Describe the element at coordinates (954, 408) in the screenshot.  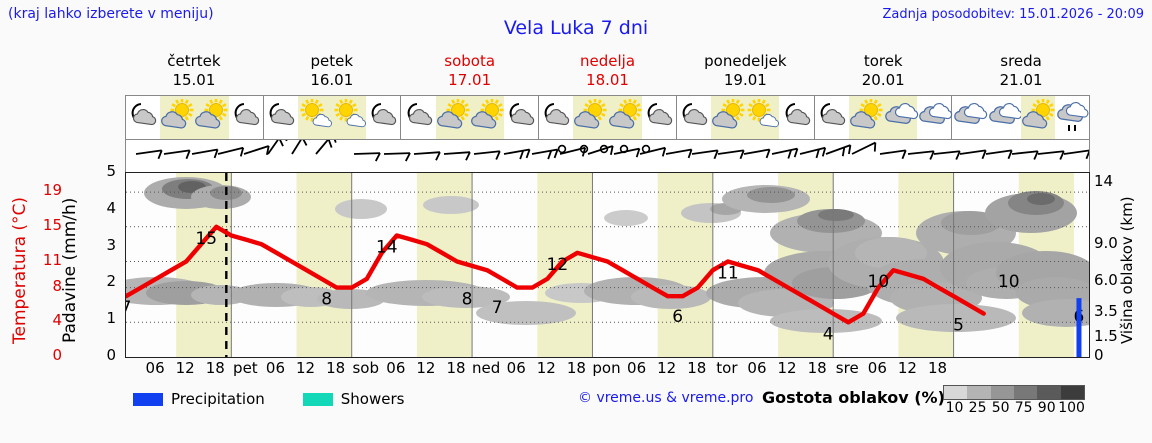
I see `cloud-scale-label: 10` at that location.